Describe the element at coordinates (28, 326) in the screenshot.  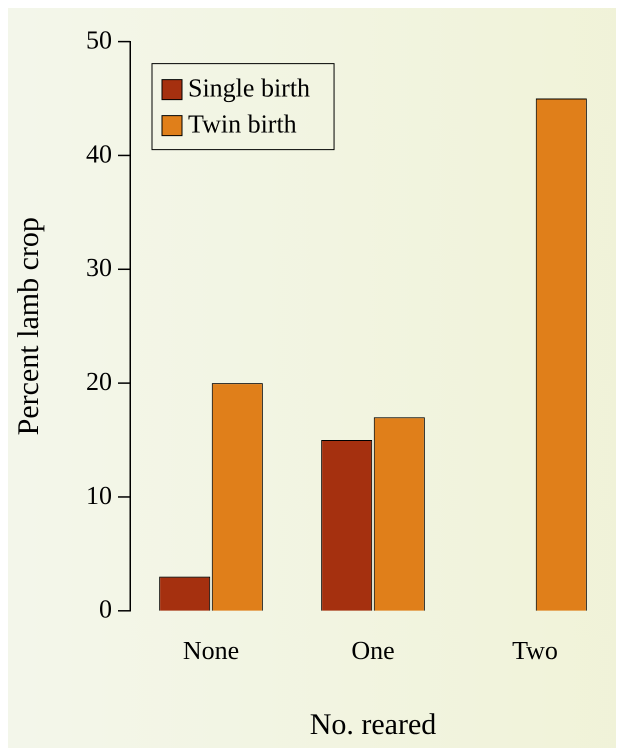
I see `y-axis-title: Percent lamb crop` at that location.